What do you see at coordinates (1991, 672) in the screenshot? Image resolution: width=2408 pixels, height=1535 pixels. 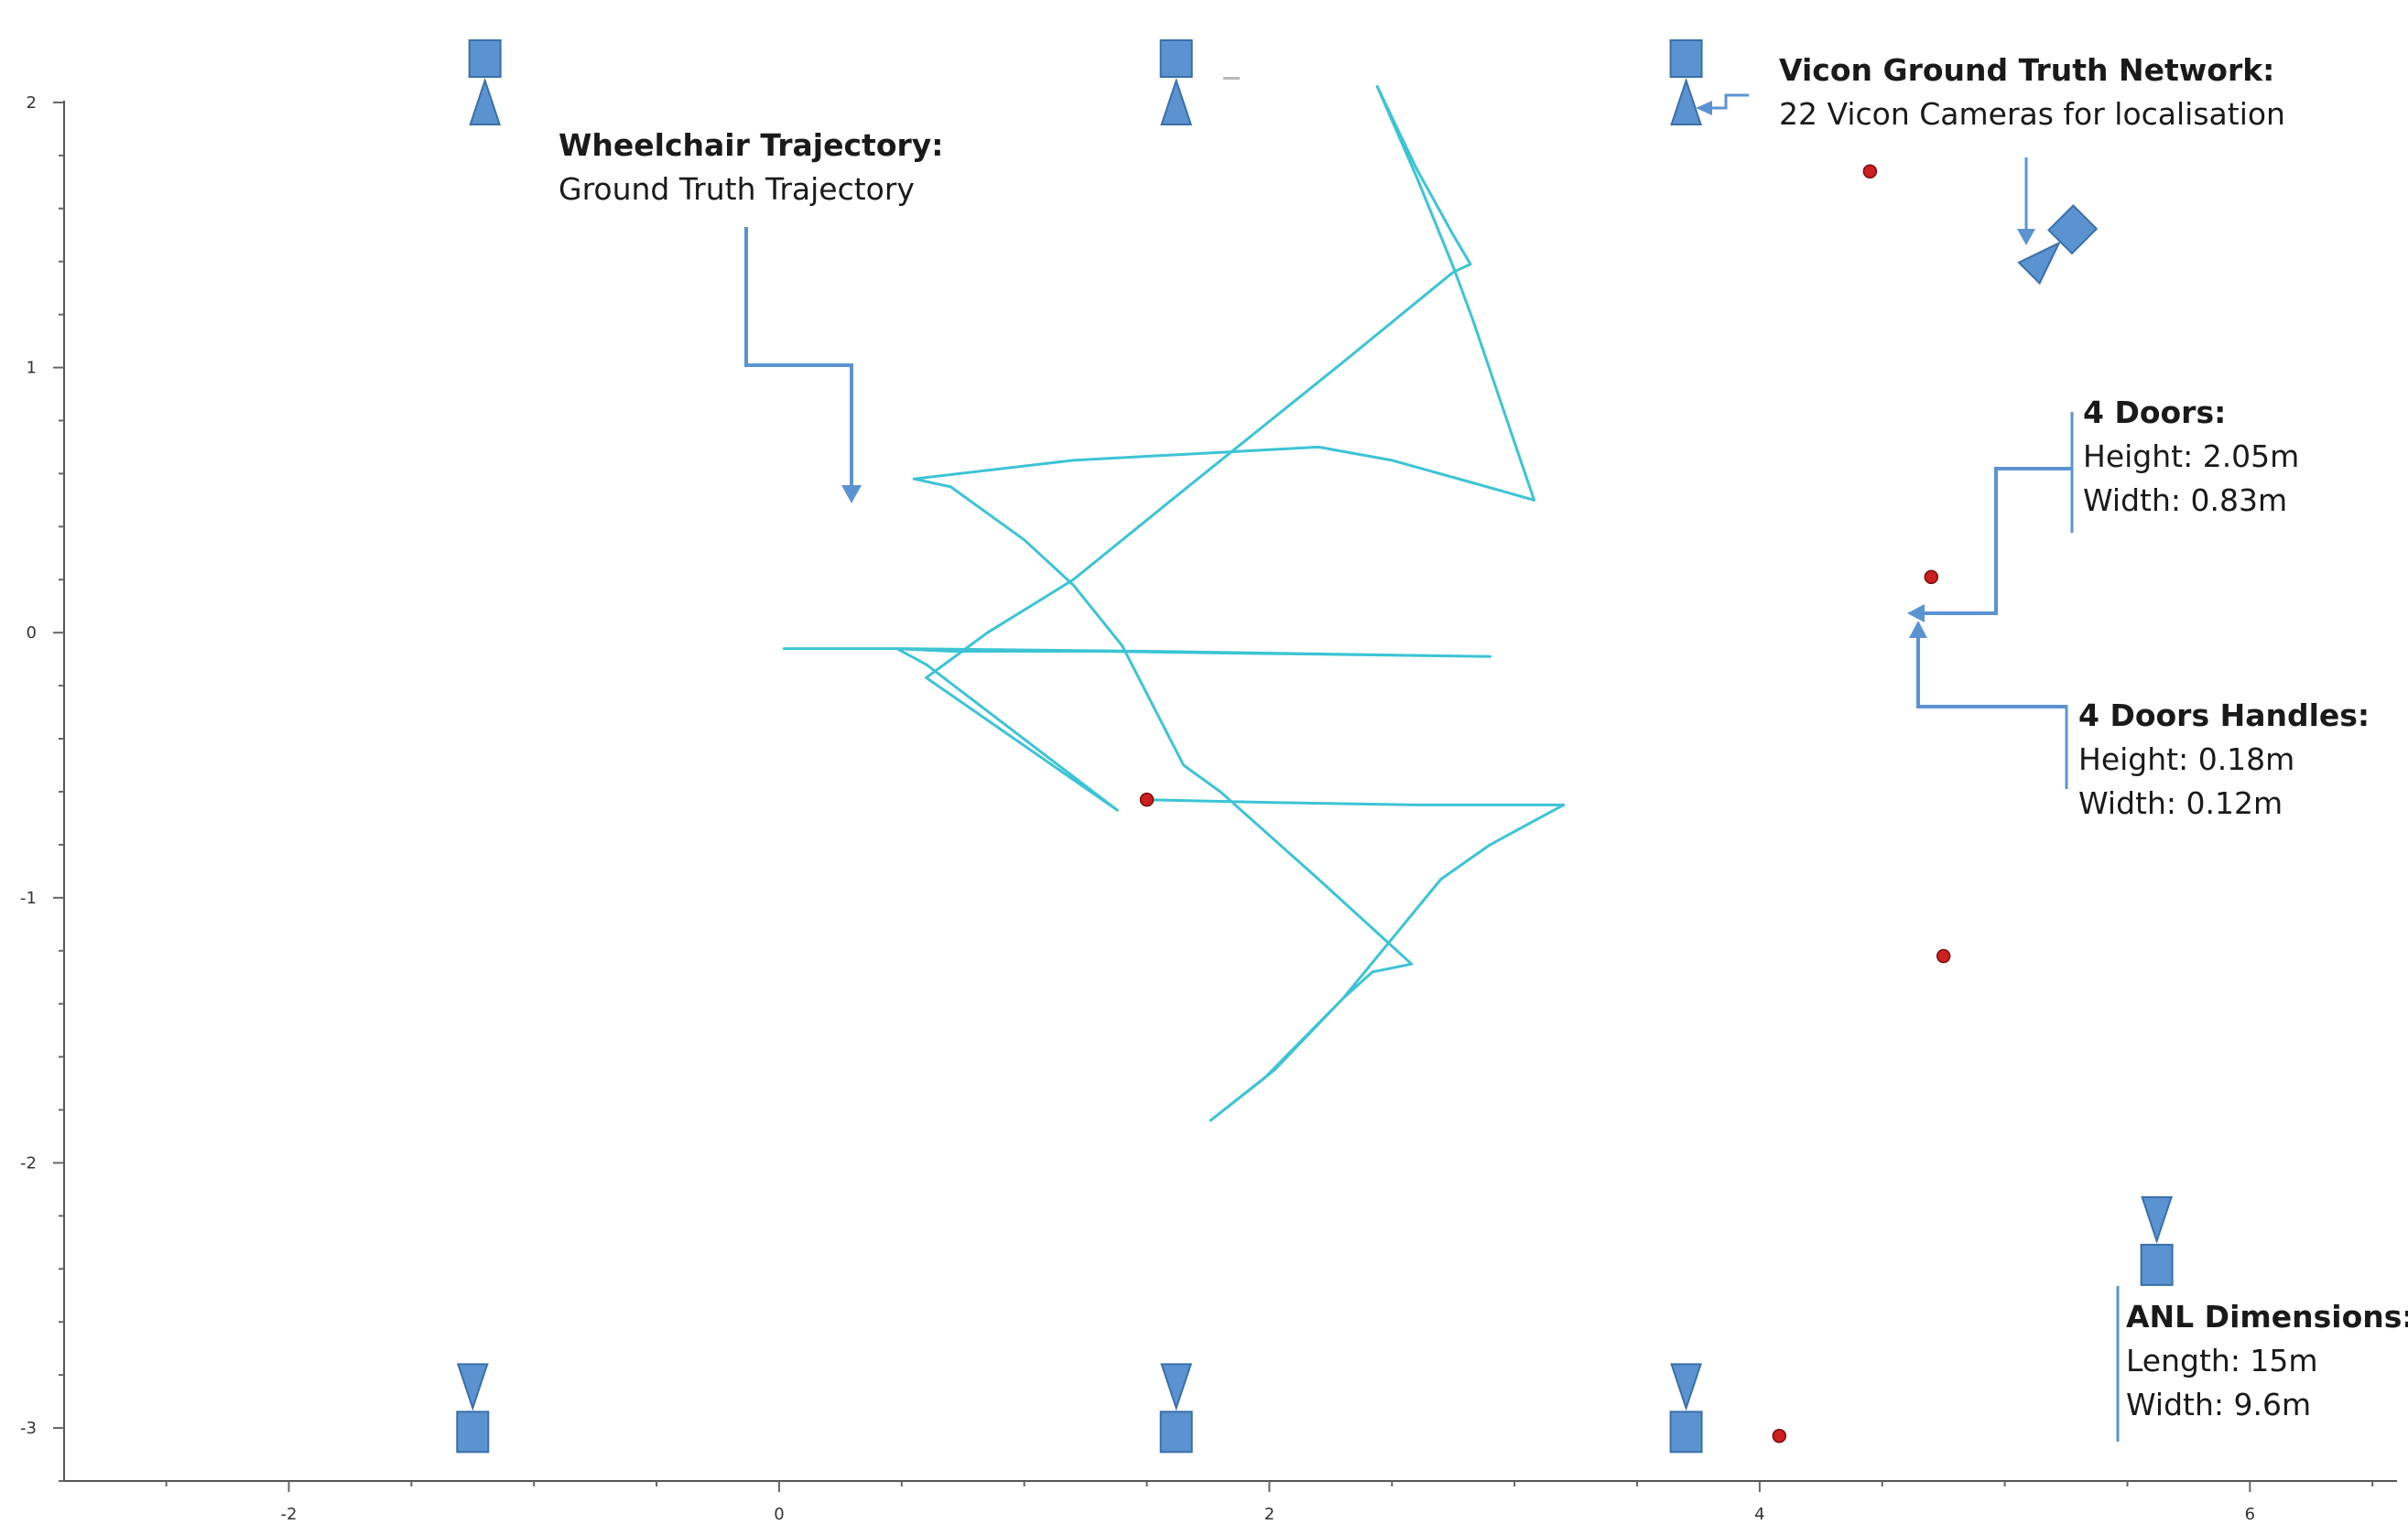 I see `handles-leader-line` at bounding box center [1991, 672].